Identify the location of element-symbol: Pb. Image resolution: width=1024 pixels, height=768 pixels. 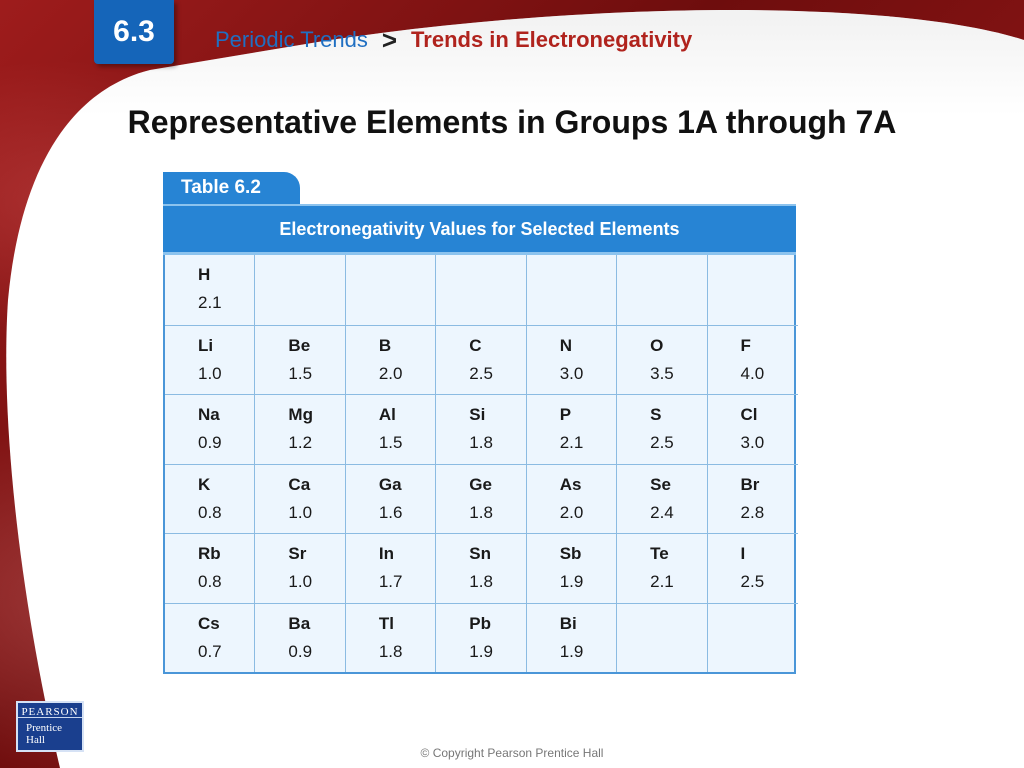
(480, 623).